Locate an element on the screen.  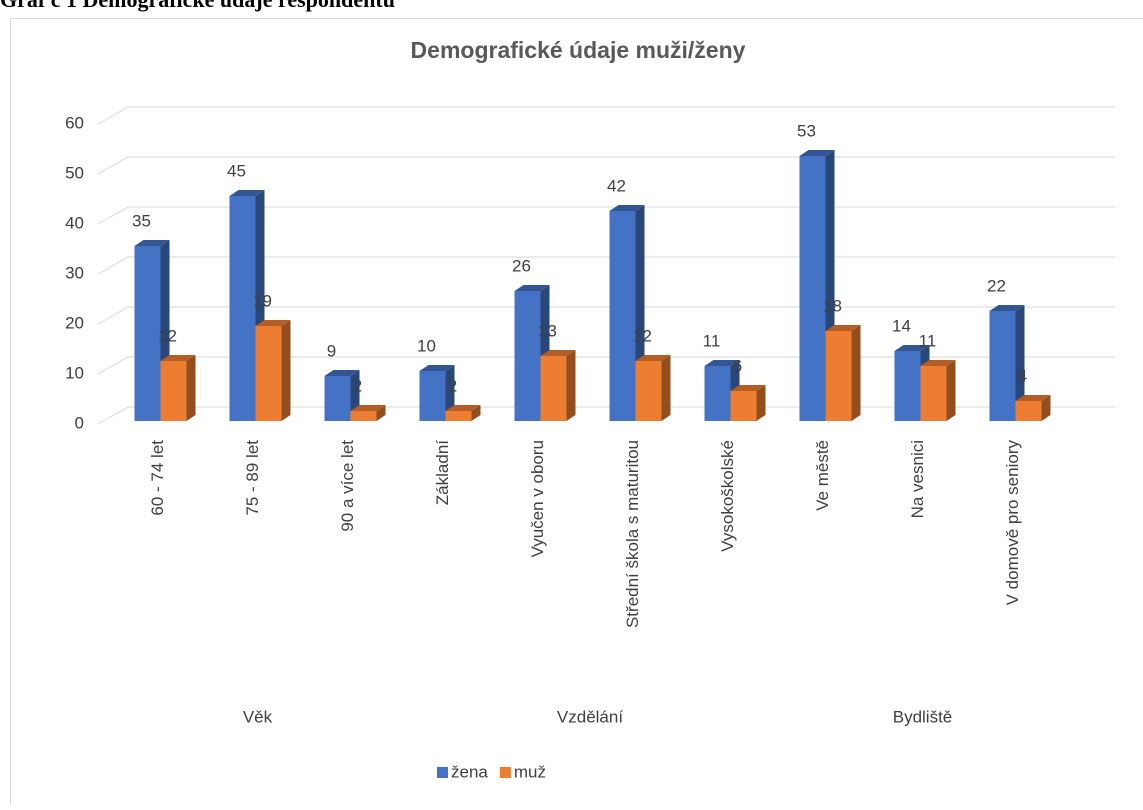
x-tick-label: 90 a více let is located at coordinates (347, 486).